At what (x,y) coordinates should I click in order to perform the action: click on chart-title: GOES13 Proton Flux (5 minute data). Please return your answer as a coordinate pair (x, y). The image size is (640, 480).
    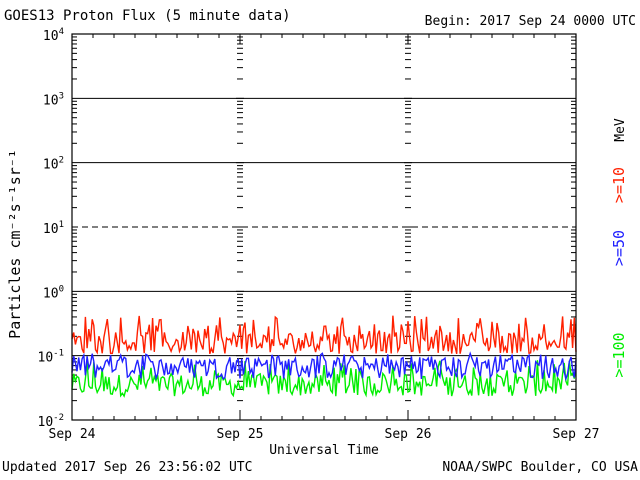
    Looking at the image, I should click on (147, 16).